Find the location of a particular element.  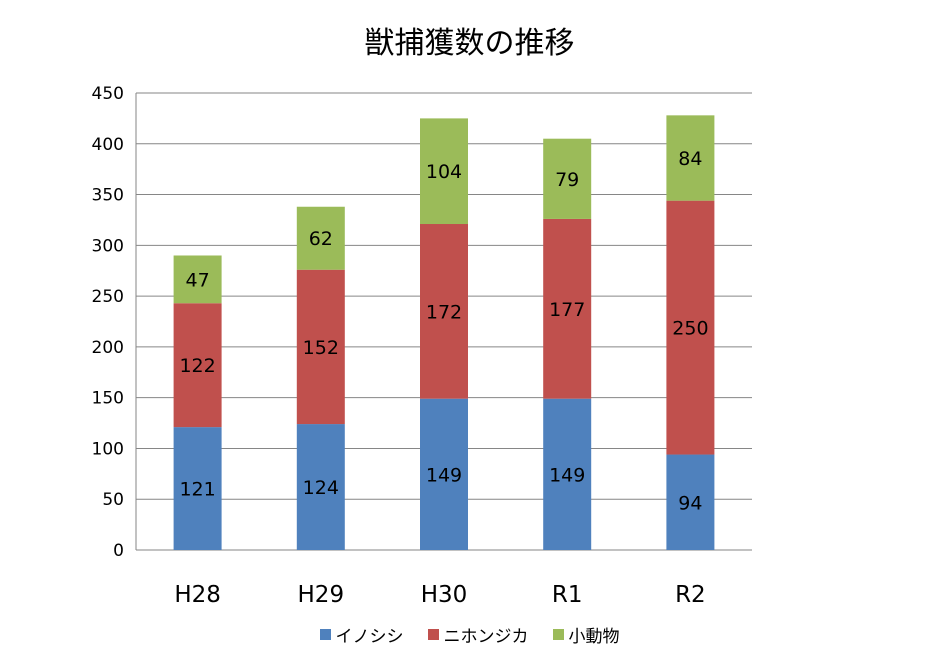

legend-swatch-nihonjika is located at coordinates (433, 634).